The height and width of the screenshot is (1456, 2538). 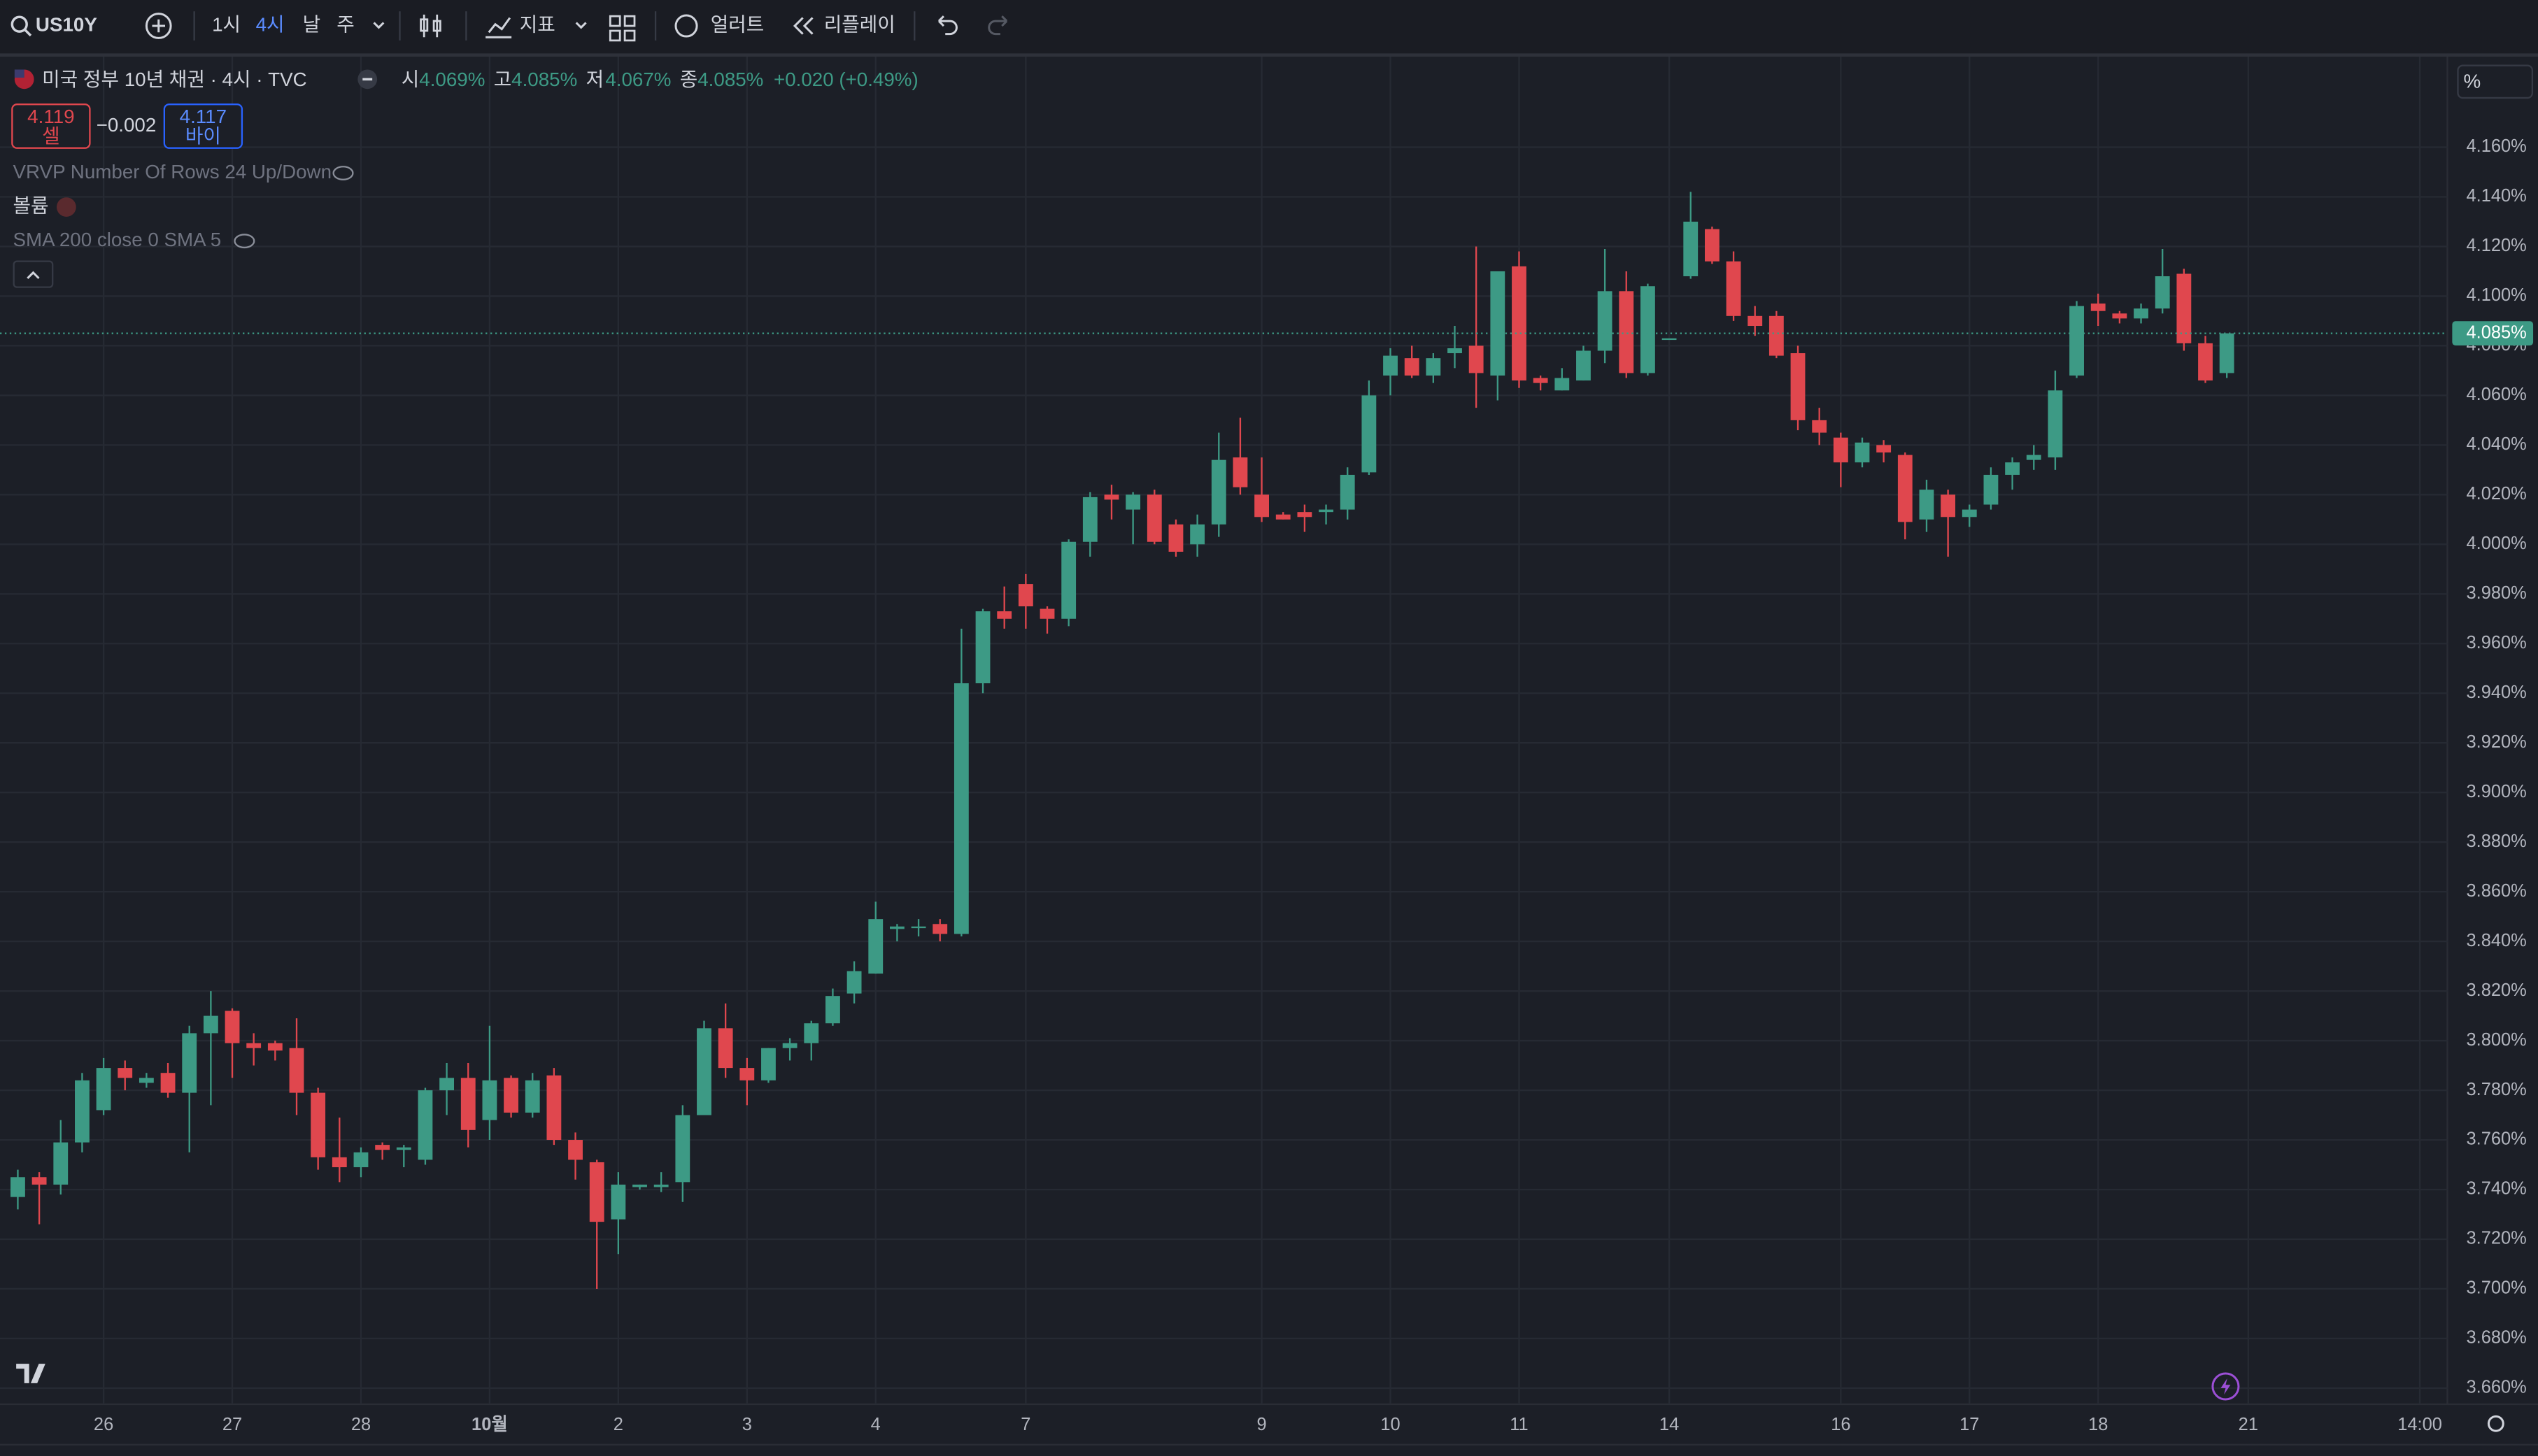 What do you see at coordinates (175, 79) in the screenshot?
I see `symbol-title: 미국 정부 10년 채권 · 4시 · TVC` at bounding box center [175, 79].